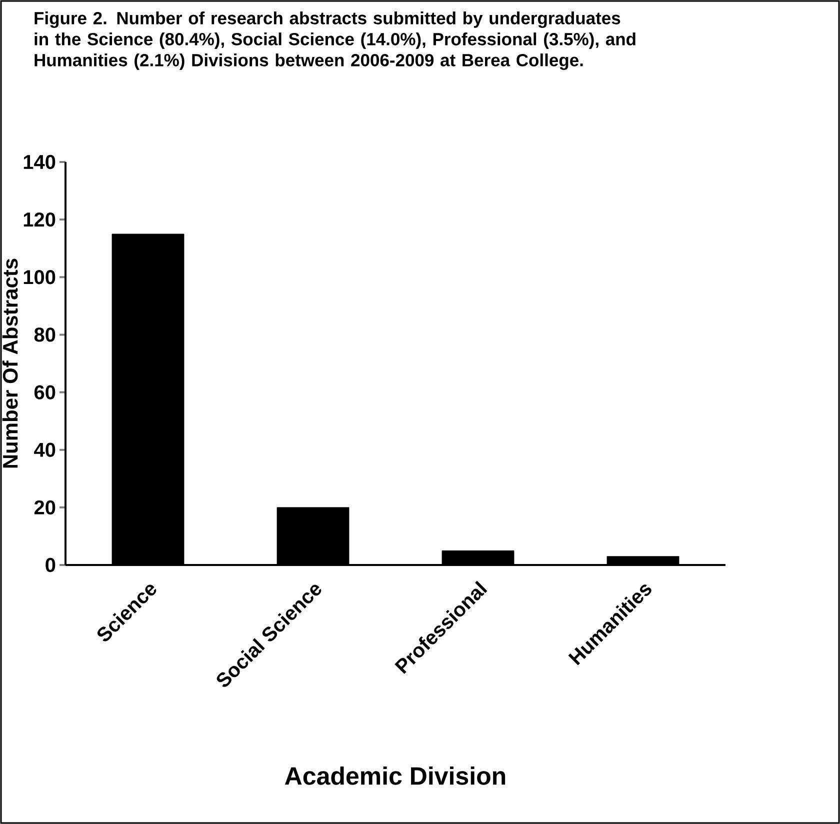  What do you see at coordinates (40, 219) in the screenshot?
I see `y-tick-label: 120` at bounding box center [40, 219].